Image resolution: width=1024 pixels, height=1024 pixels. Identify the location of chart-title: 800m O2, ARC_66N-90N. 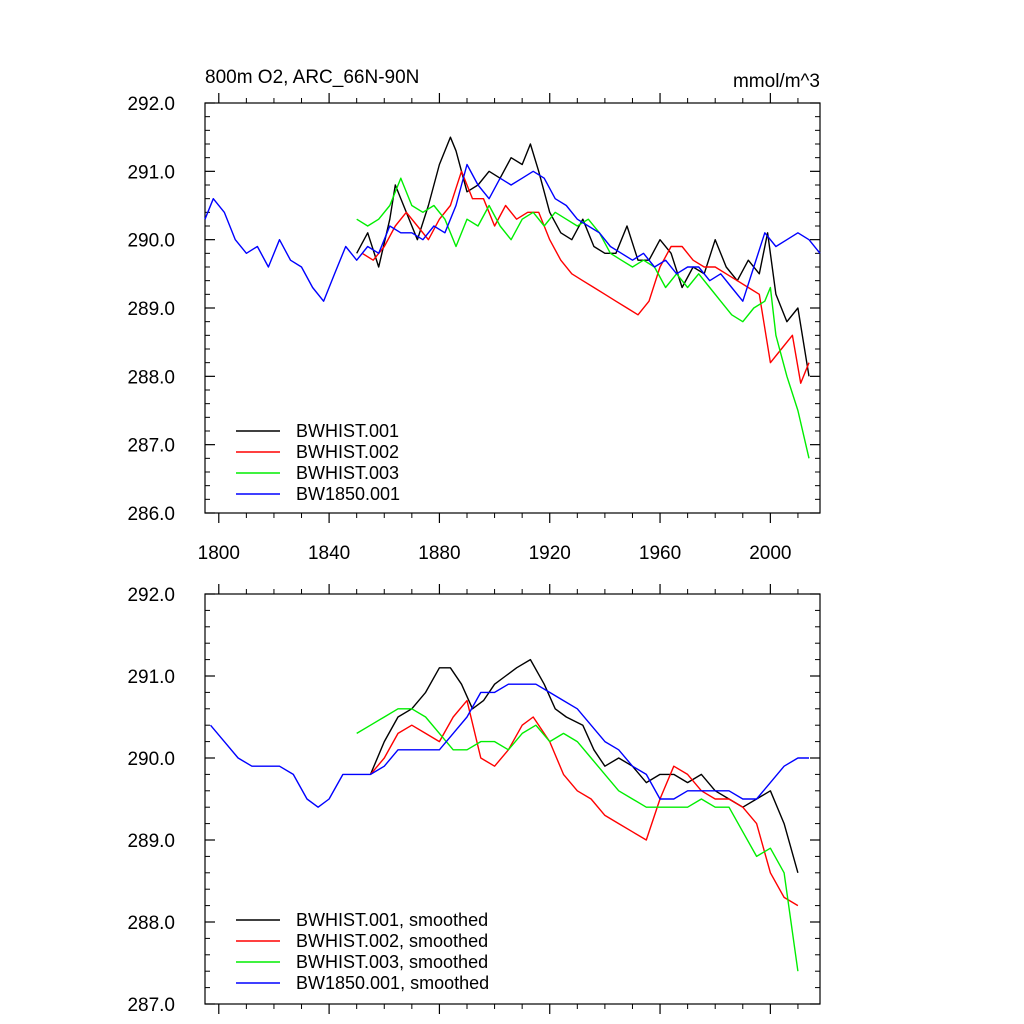
(312, 77).